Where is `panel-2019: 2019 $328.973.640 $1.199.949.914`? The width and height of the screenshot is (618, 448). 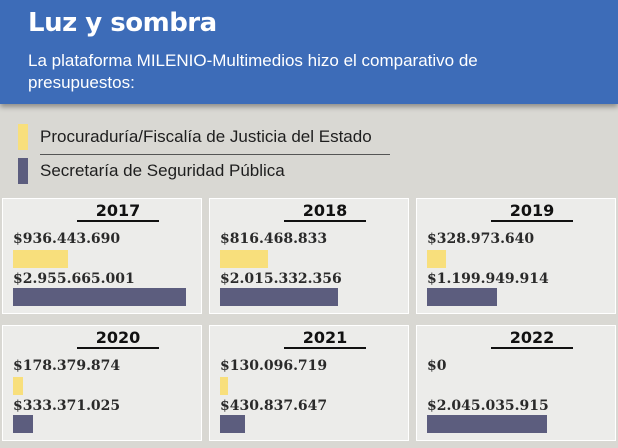
panel-2019: 2019 $328.973.640 $1.199.949.914 is located at coordinates (516, 256).